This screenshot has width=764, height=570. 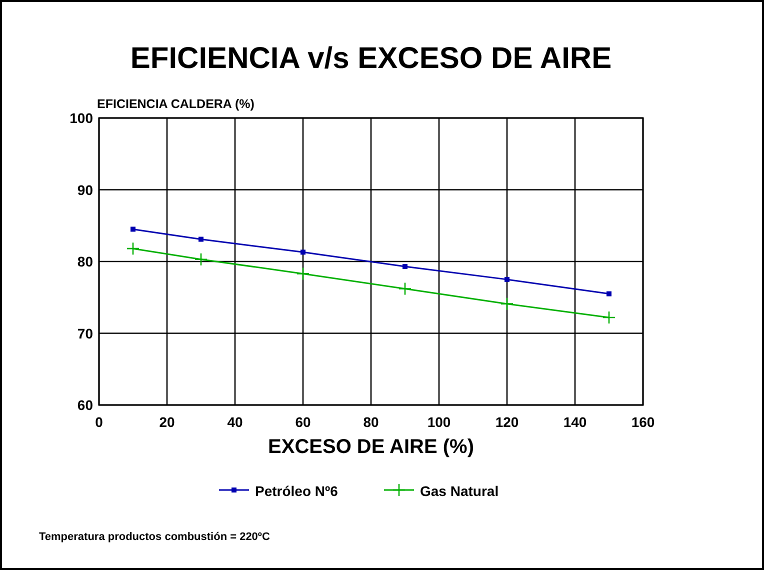 I want to click on chart-title: EFICIENCIA v/s EXCESO DE AIRE, so click(x=371, y=58).